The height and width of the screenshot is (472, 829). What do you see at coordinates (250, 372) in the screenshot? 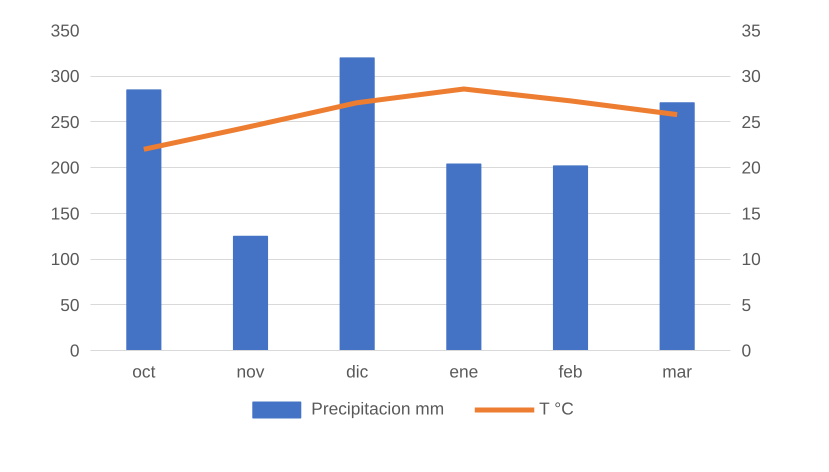
I see `x-tick-label: nov` at bounding box center [250, 372].